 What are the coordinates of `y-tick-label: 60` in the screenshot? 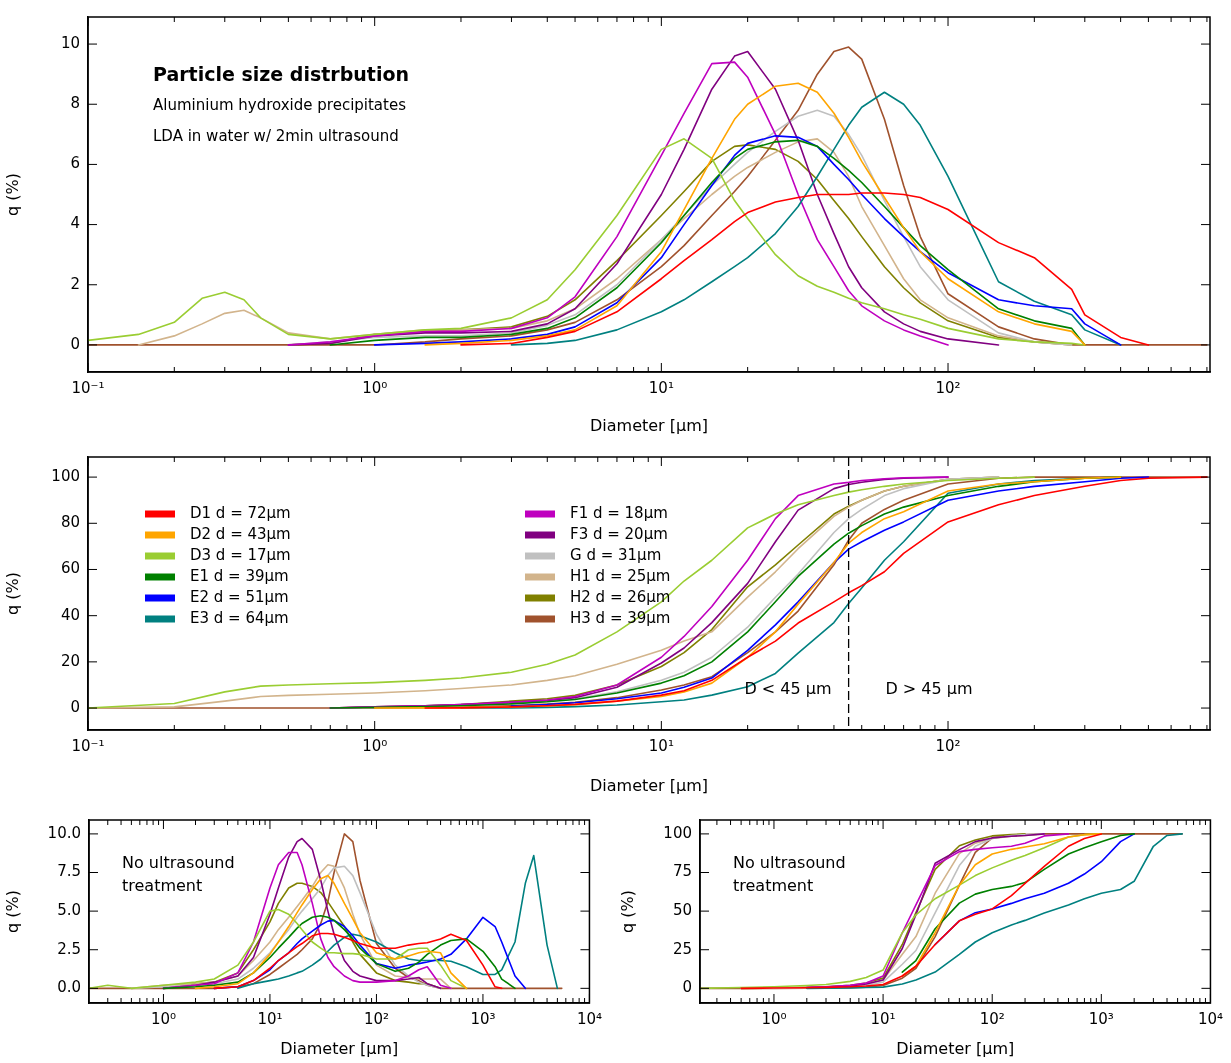 It's located at (70, 568).